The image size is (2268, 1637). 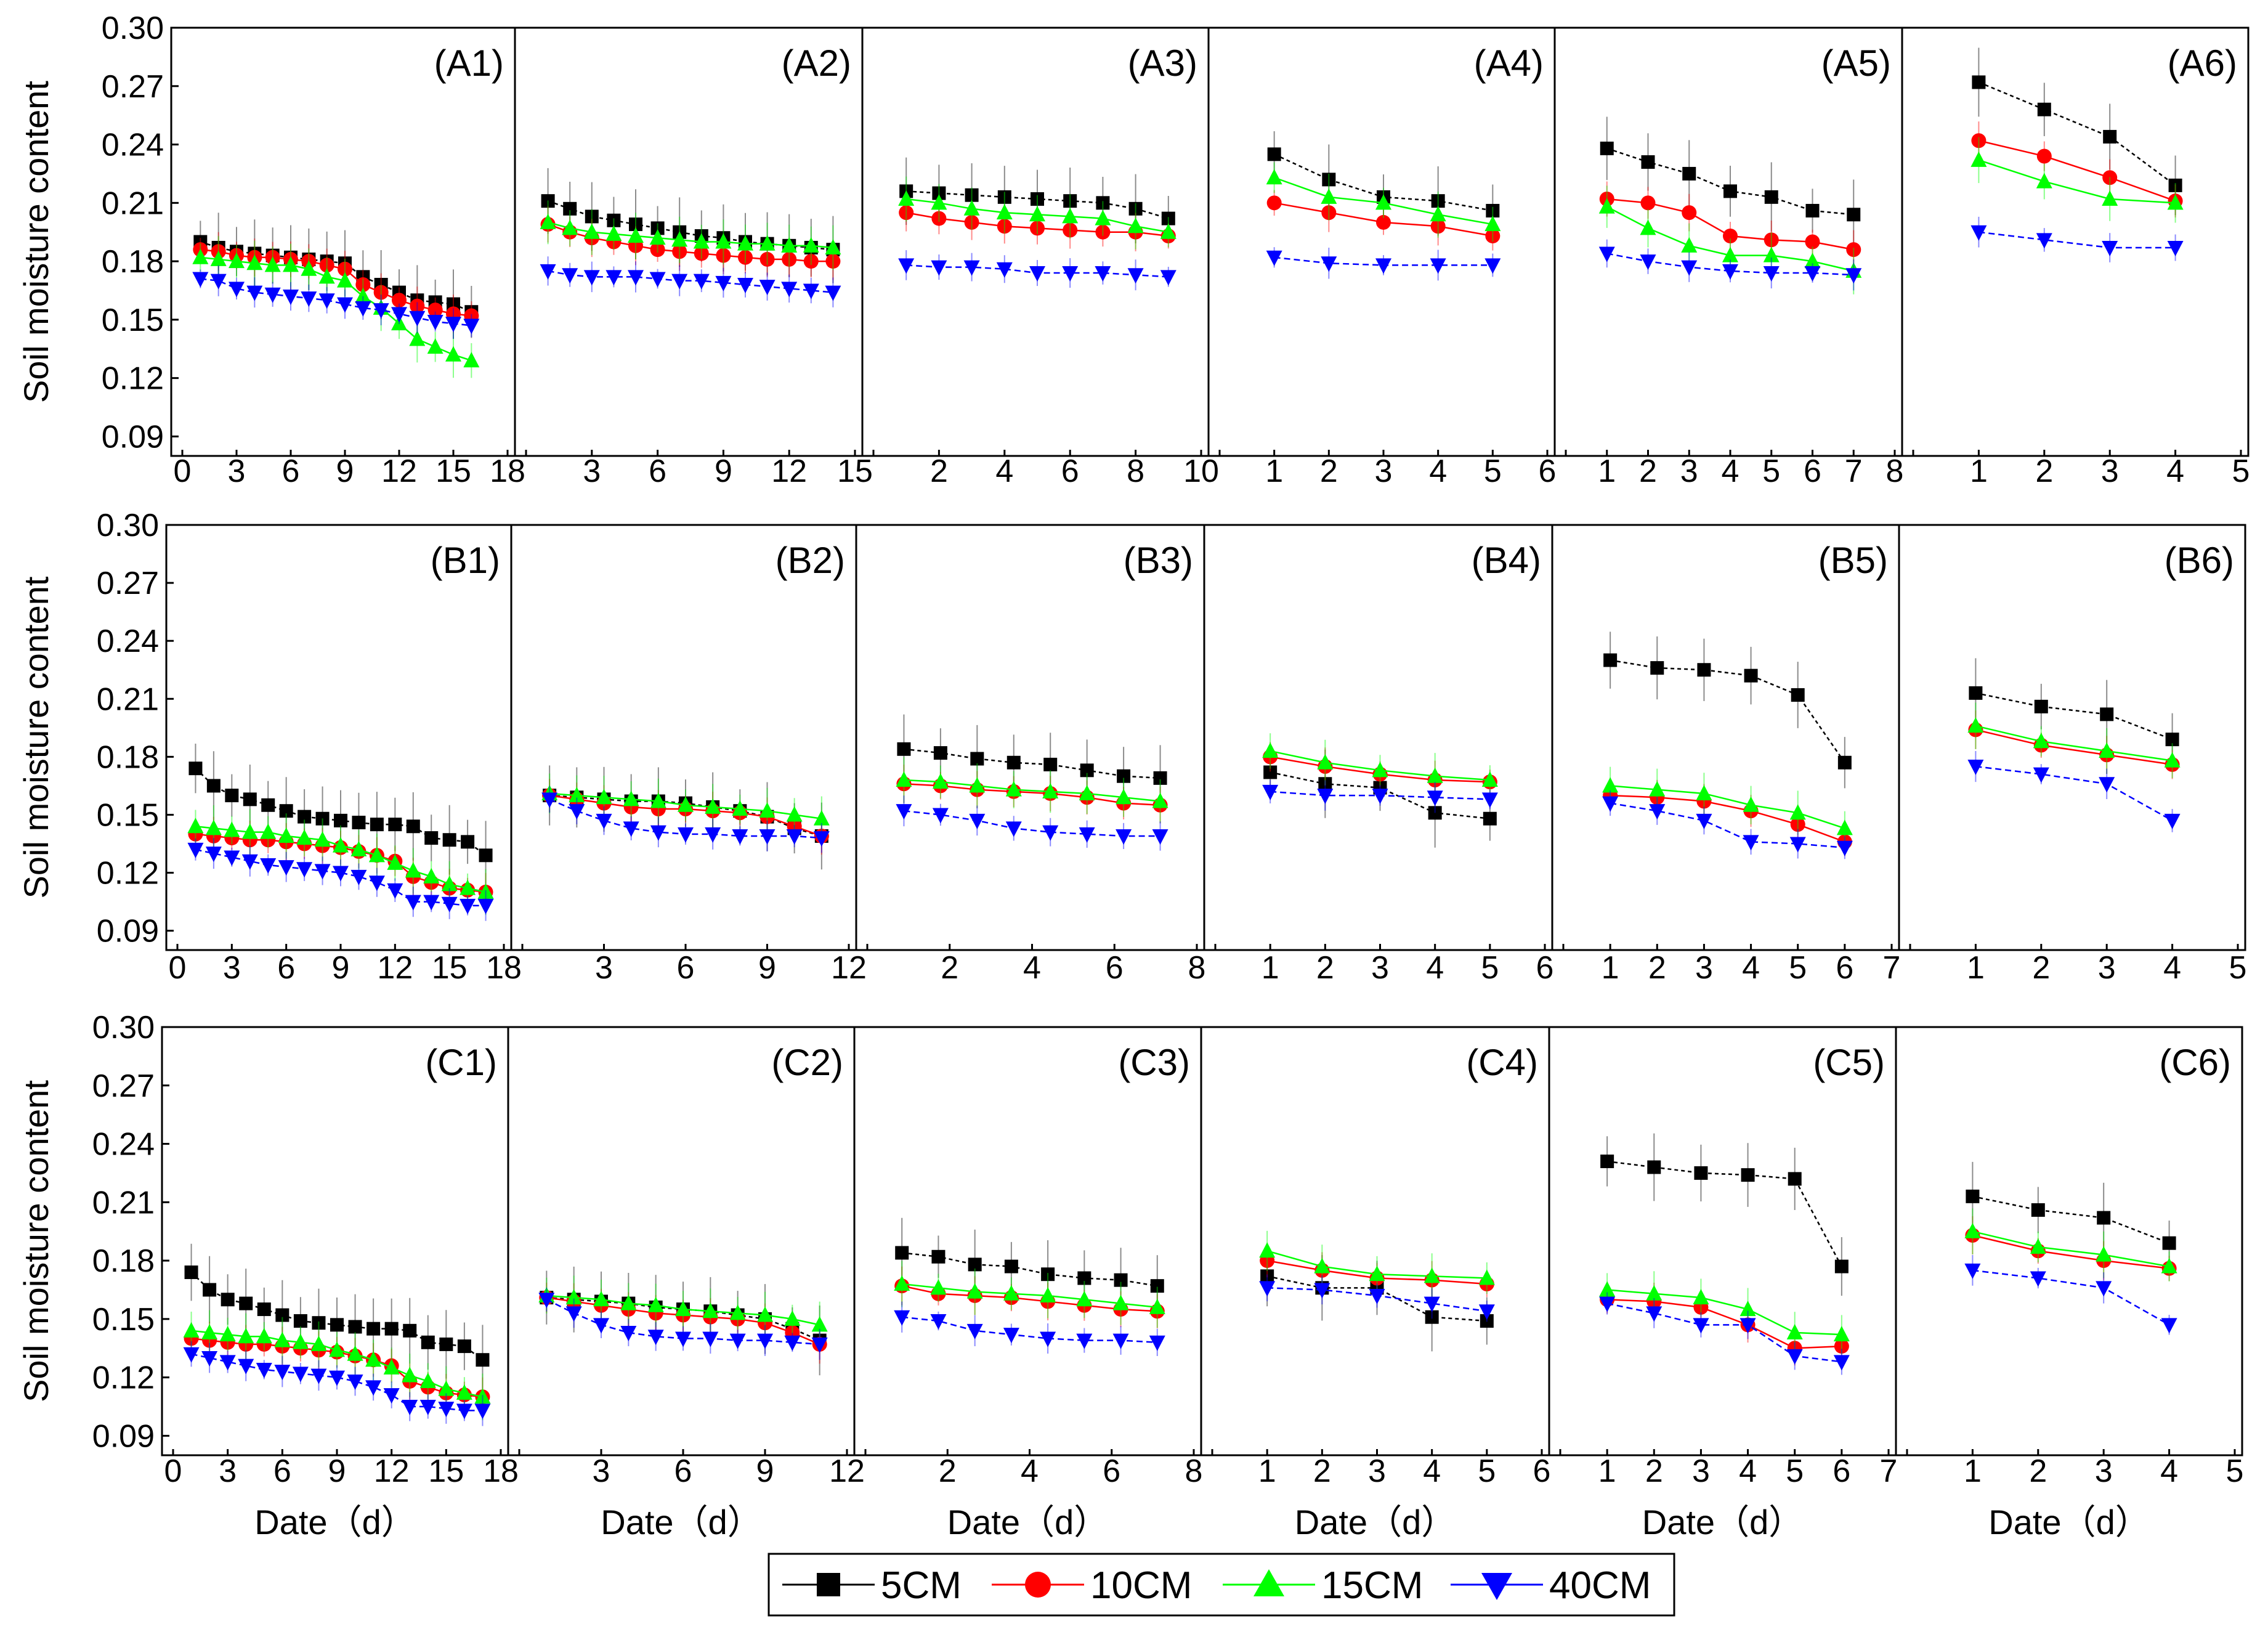 I want to click on series-line-5cm, so click(x=2071, y=1219).